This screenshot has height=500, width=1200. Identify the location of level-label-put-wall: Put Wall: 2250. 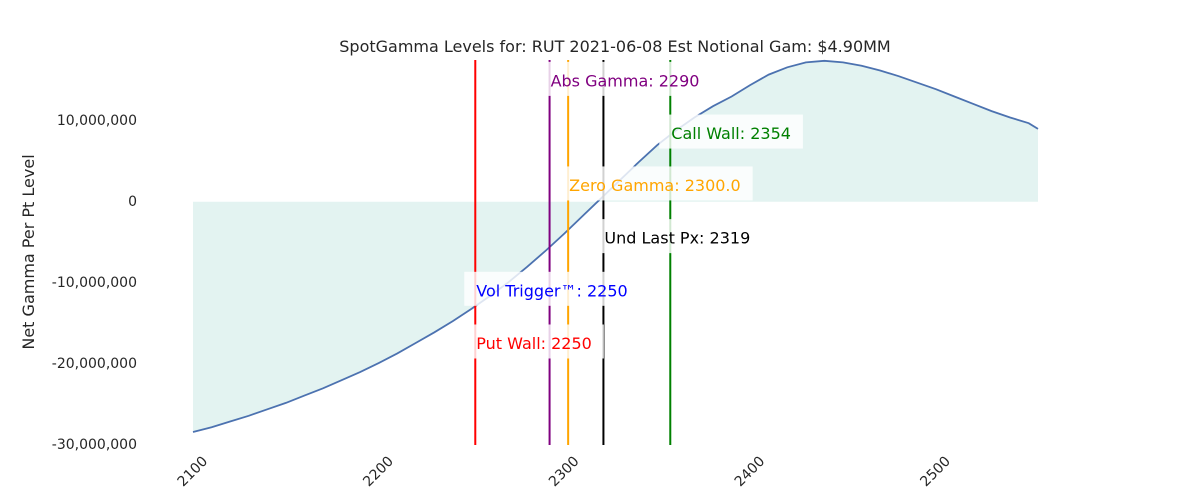
(534, 341).